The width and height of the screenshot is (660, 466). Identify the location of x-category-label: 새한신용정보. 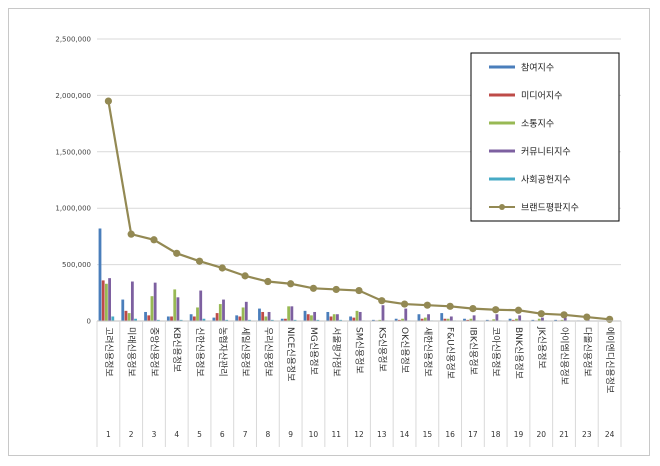
(427, 352).